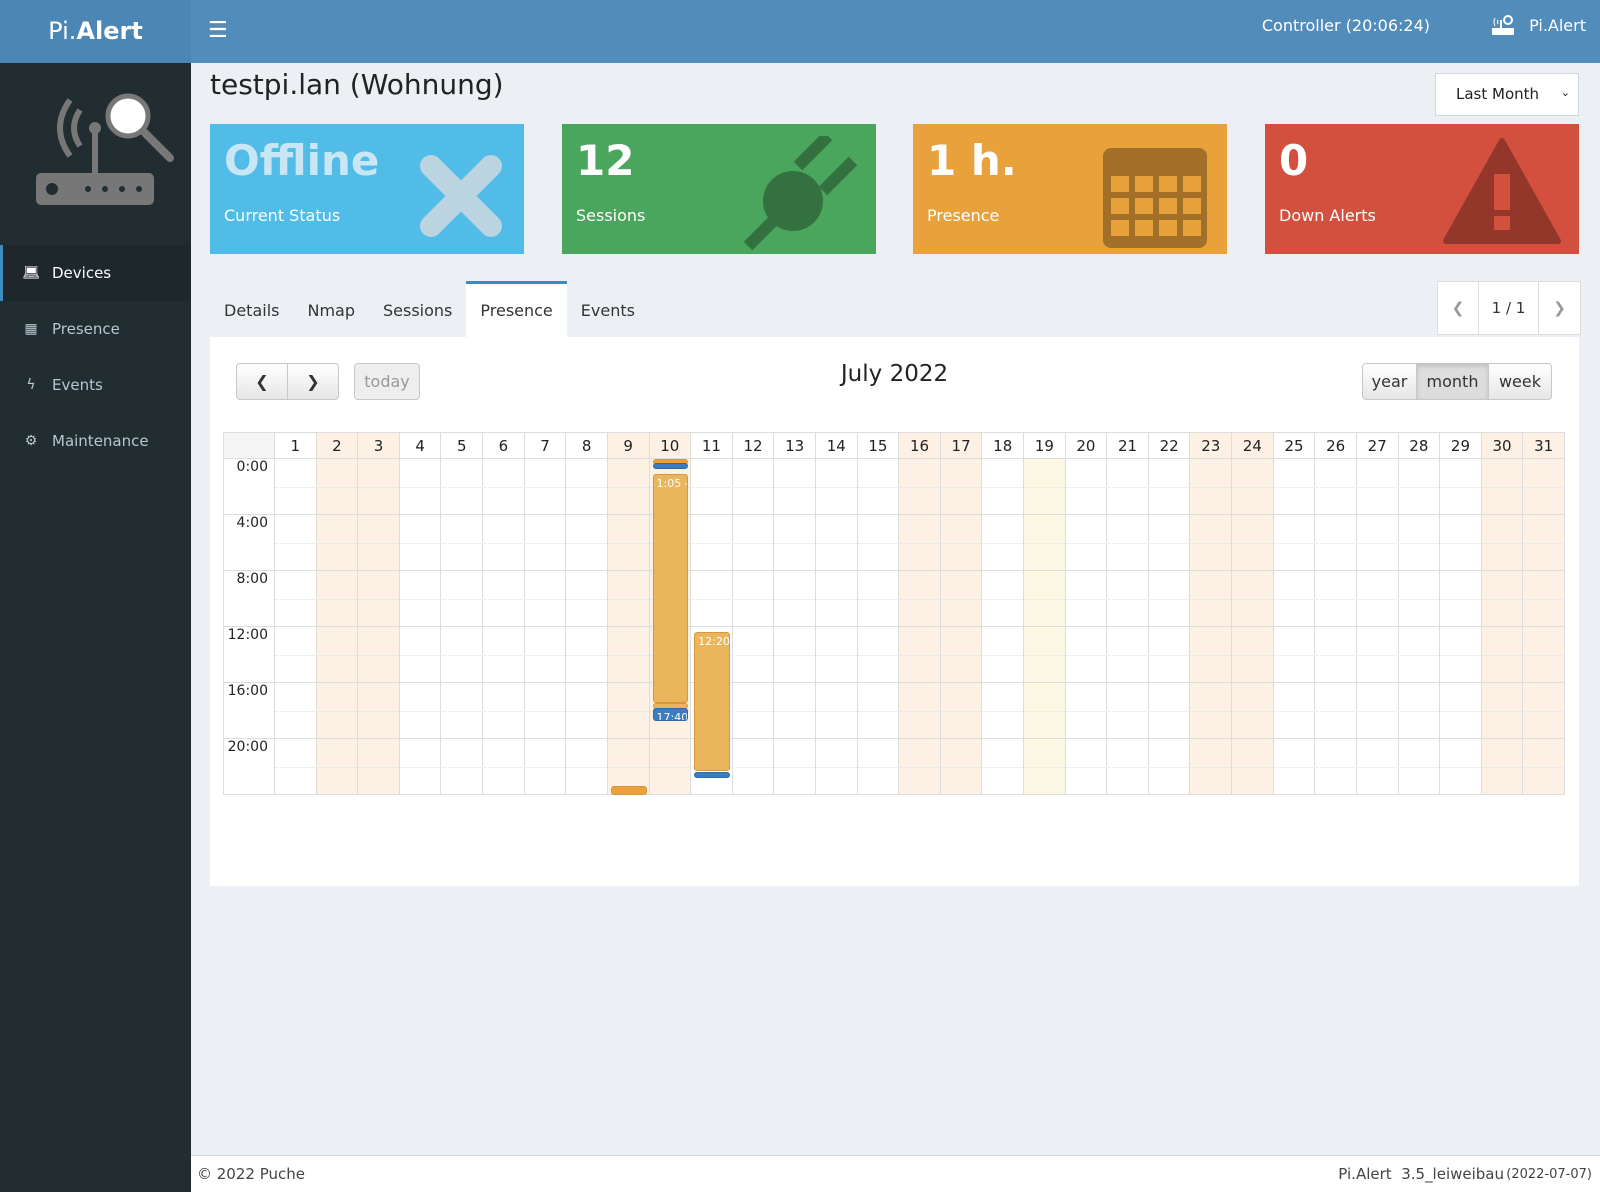 The image size is (1600, 1192). What do you see at coordinates (1538, 25) in the screenshot?
I see `user-menu: Pi.Alert` at bounding box center [1538, 25].